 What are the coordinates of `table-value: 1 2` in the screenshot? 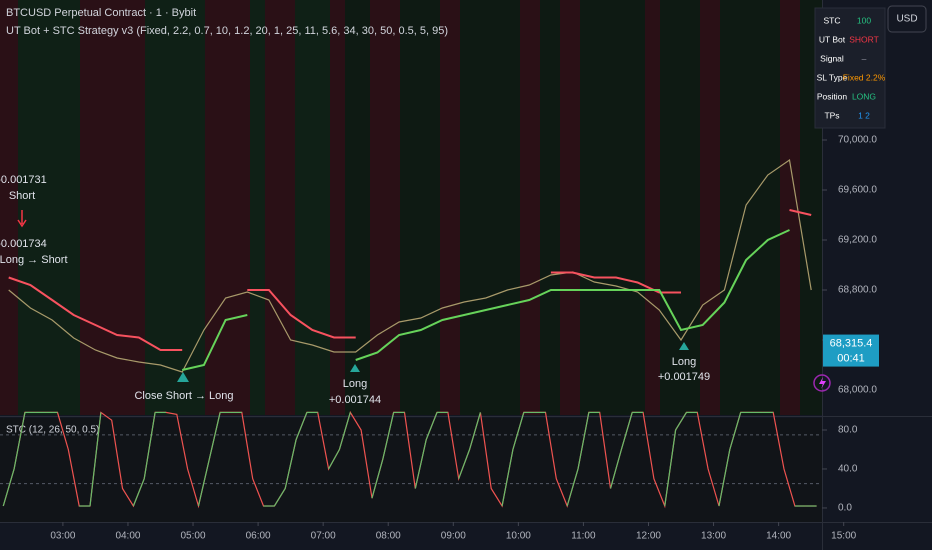 It's located at (864, 115).